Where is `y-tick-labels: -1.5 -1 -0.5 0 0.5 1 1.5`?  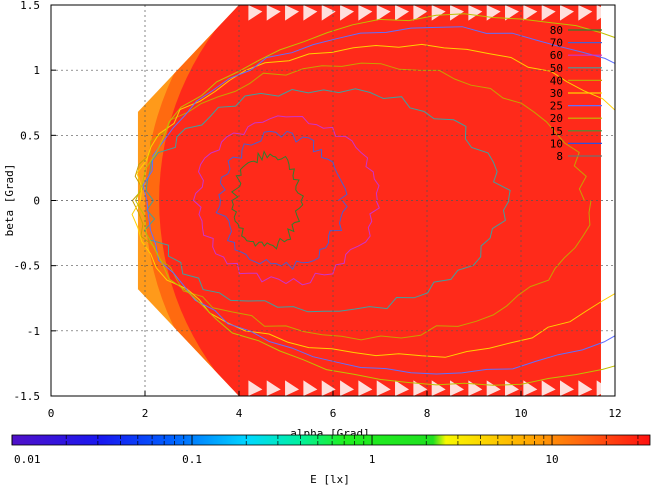 y-tick-labels: -1.5 -1 -0.5 0 0.5 1 1.5 is located at coordinates (35, 201).